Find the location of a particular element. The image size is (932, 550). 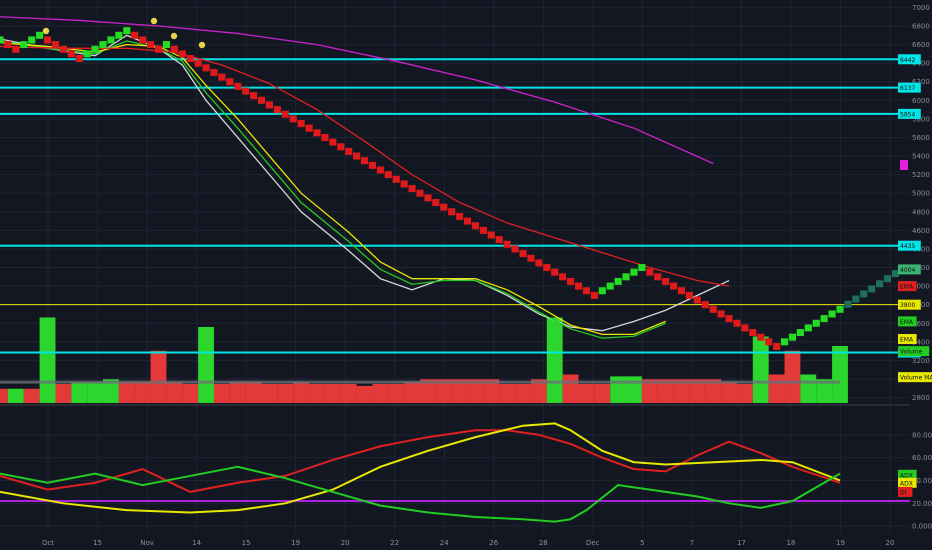

oscillator-tick-label: 80.0000 is located at coordinates (922, 435).